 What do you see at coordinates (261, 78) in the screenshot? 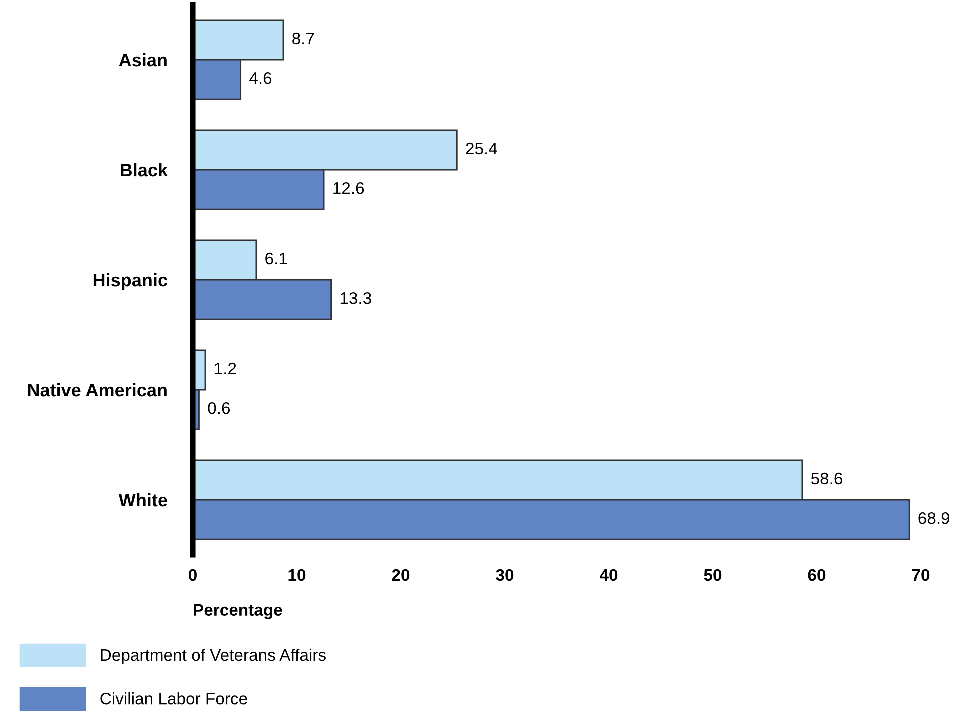
I see `data-label: 4.6` at bounding box center [261, 78].